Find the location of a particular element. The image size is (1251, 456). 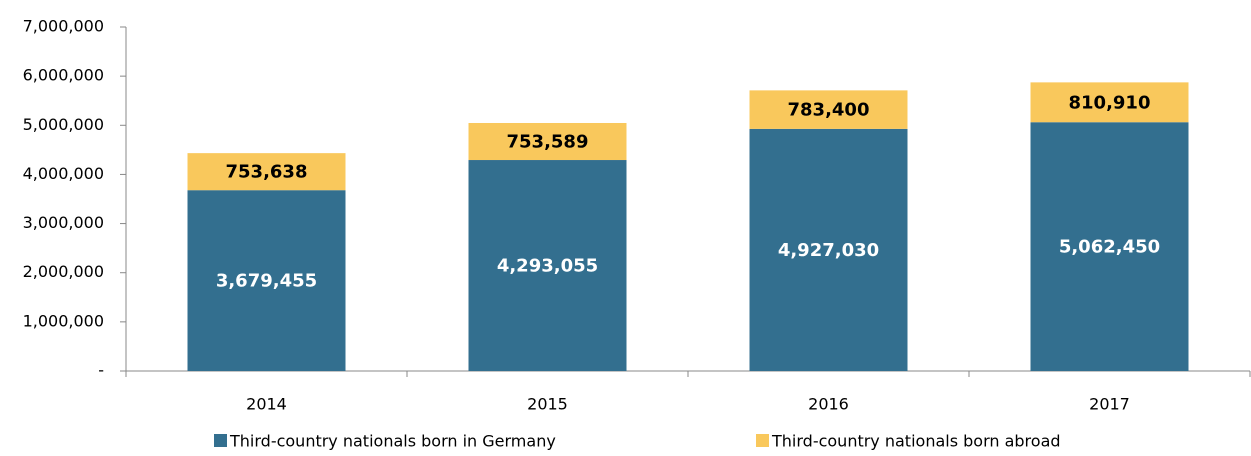

data-label: 5,062,450 is located at coordinates (1109, 247).